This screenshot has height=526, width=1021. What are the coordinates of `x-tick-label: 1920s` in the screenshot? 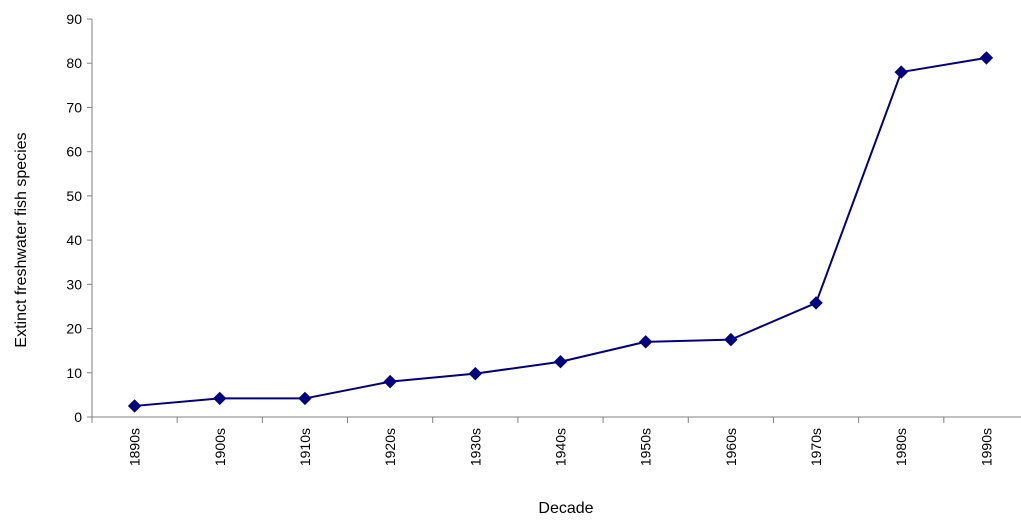 It's located at (390, 447).